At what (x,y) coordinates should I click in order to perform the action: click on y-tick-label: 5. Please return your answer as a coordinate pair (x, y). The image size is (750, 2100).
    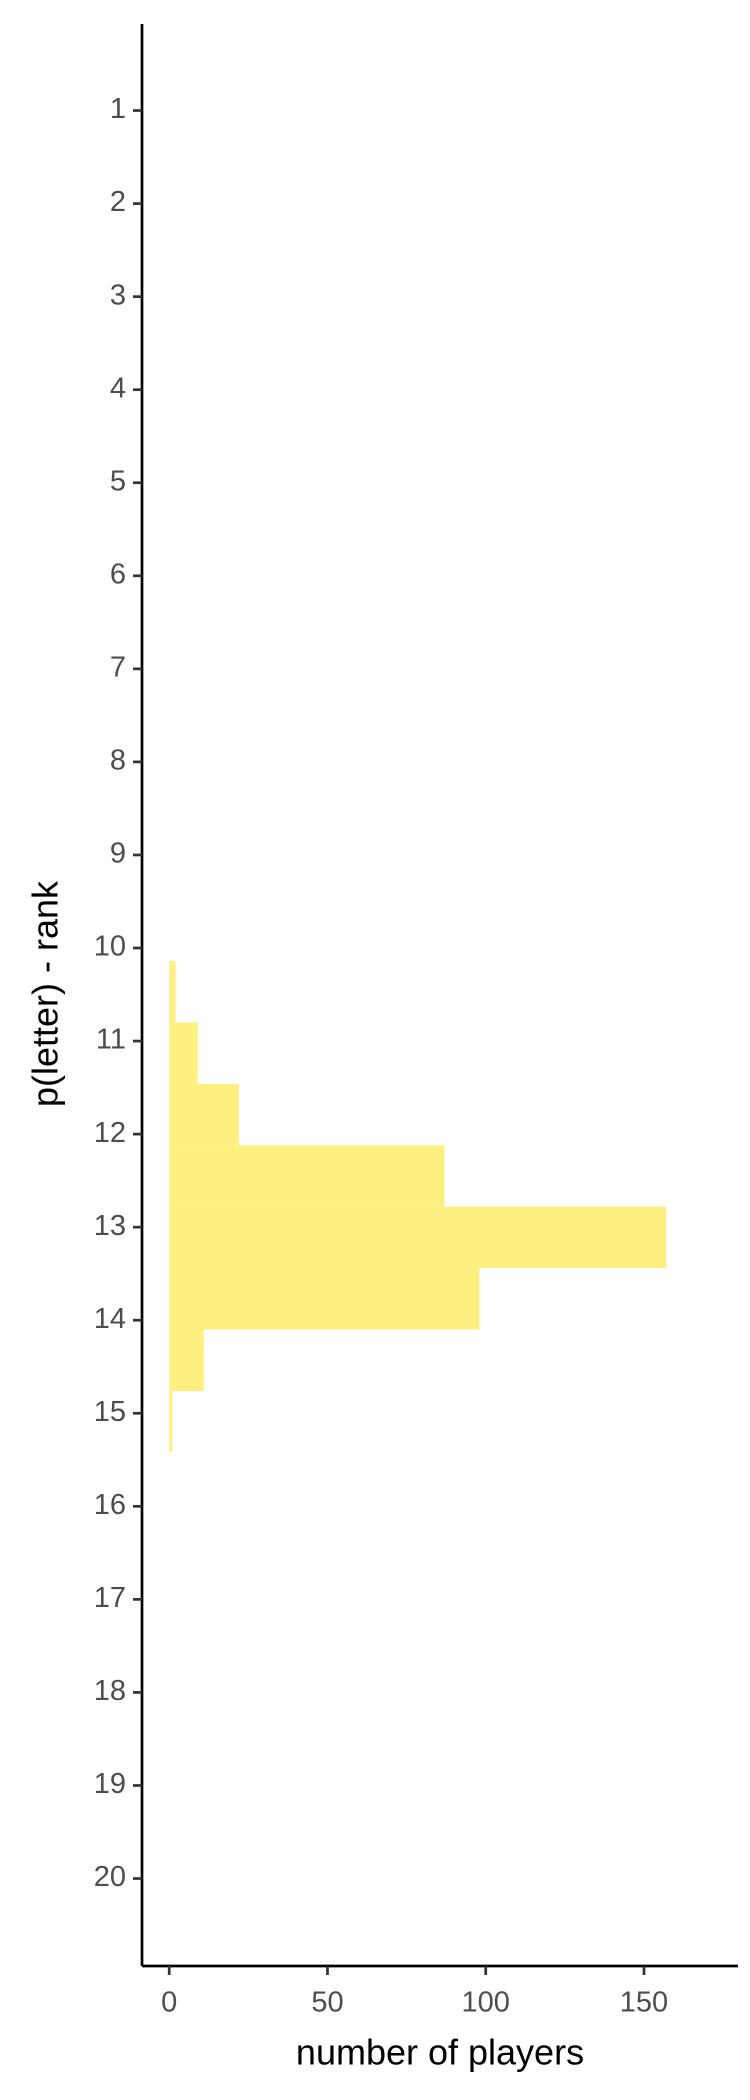
    Looking at the image, I should click on (118, 481).